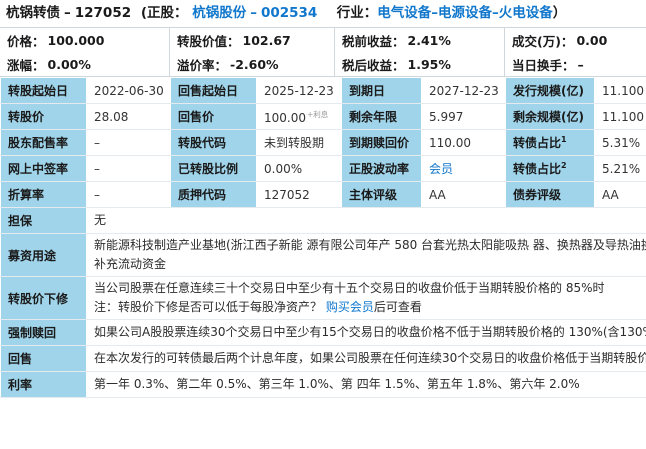 This screenshot has height=449, width=646. I want to click on label-remaining-size: 剩余规模(亿), so click(550, 116).